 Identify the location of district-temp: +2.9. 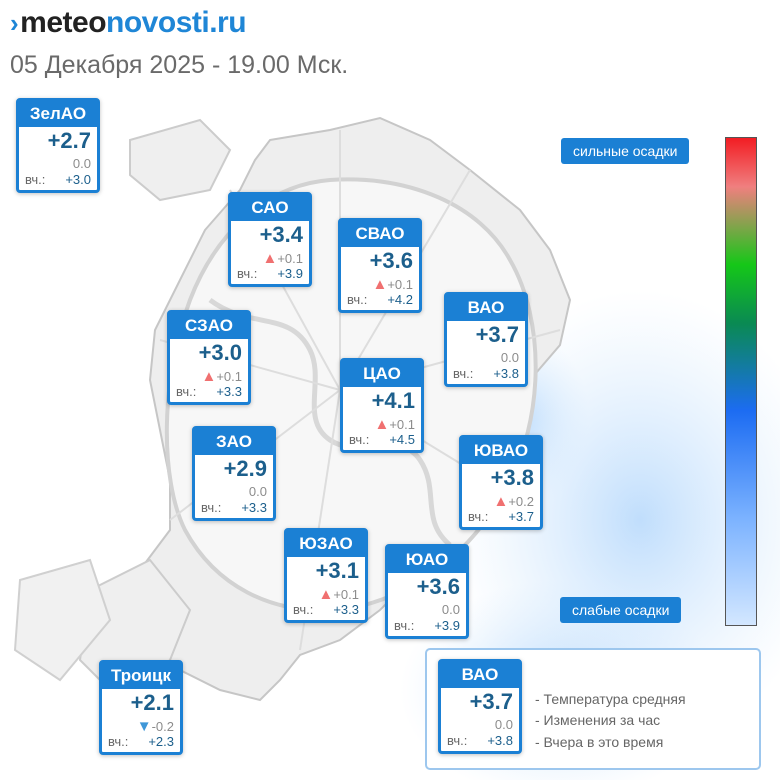
(245, 468).